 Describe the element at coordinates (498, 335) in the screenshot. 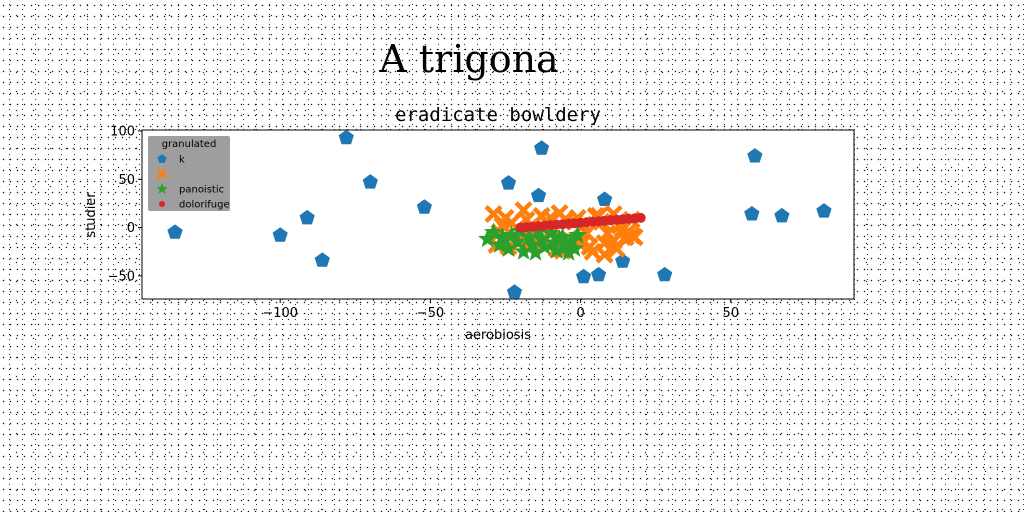

I see `x-axis-label: aerobiosis` at that location.